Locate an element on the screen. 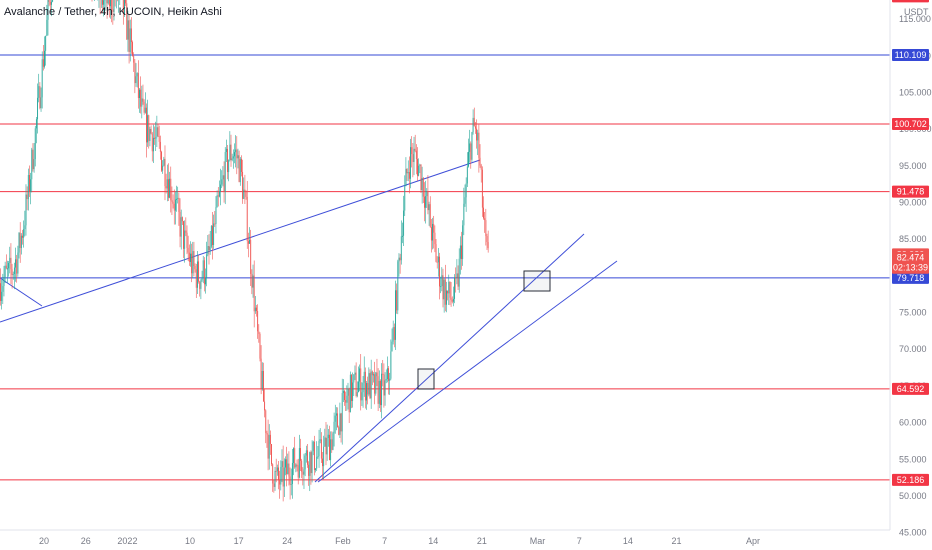 The height and width of the screenshot is (550, 932). y-tick-label: 115.000 is located at coordinates (915, 19).